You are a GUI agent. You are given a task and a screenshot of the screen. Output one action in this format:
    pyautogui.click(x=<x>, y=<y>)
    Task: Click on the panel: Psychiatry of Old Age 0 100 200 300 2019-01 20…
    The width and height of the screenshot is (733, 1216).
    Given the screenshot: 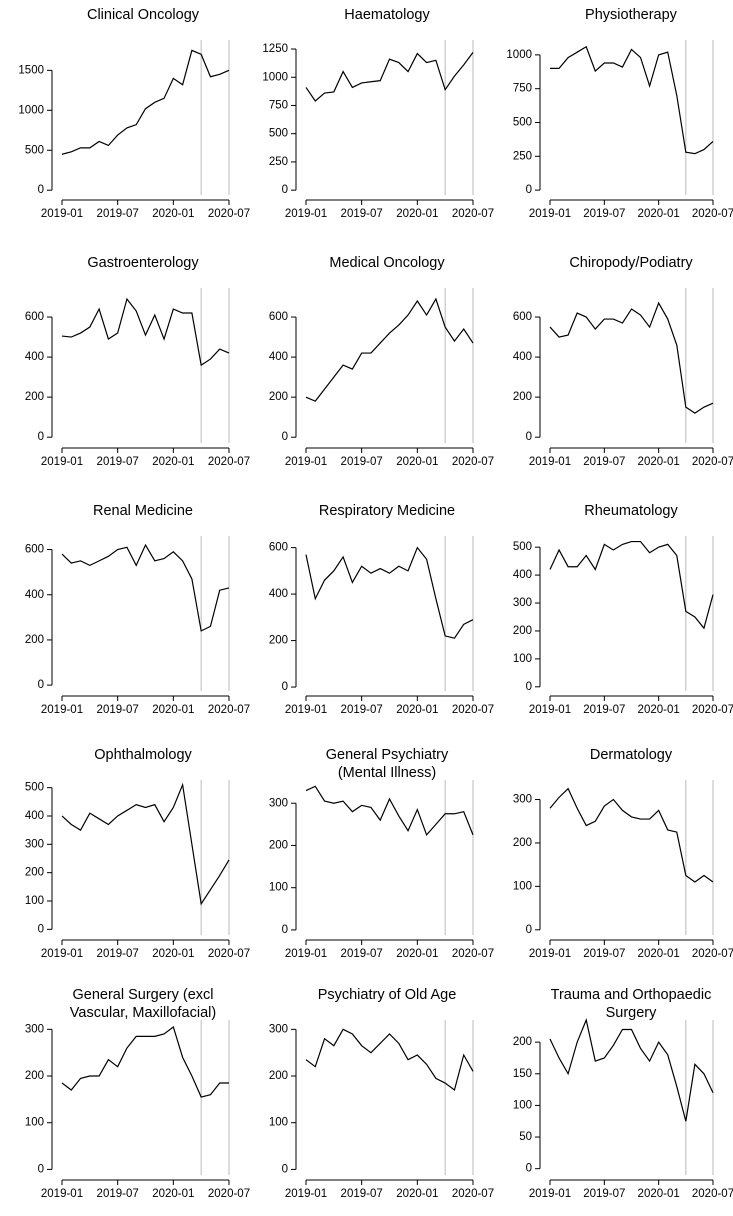 What is the action you would take?
    pyautogui.click(x=381, y=1093)
    